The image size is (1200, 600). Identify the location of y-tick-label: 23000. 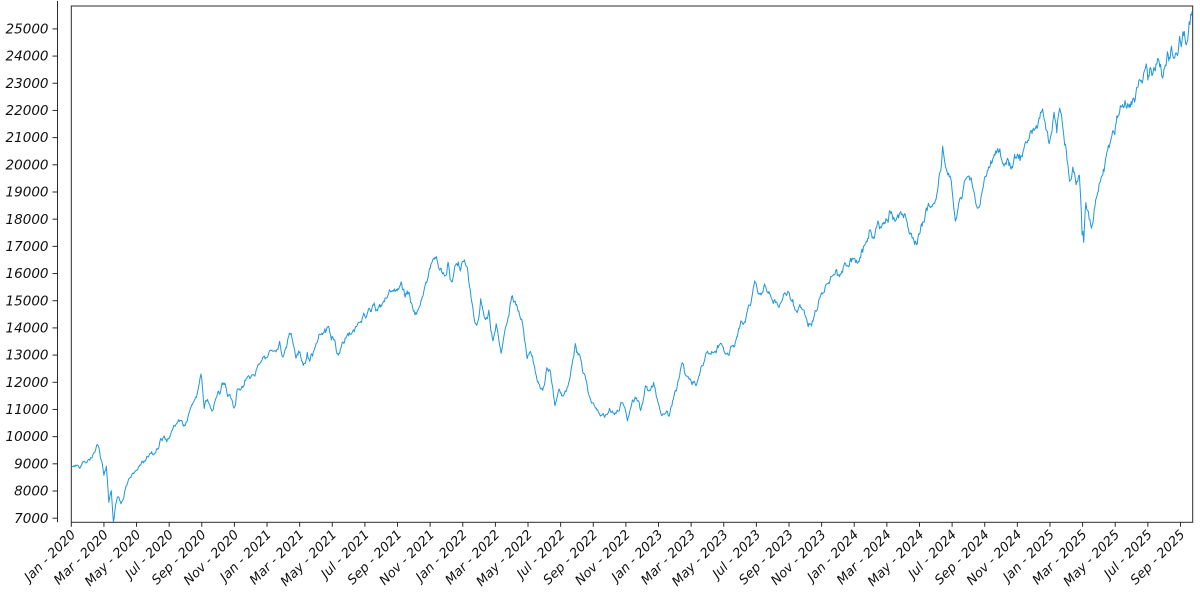
(27, 84).